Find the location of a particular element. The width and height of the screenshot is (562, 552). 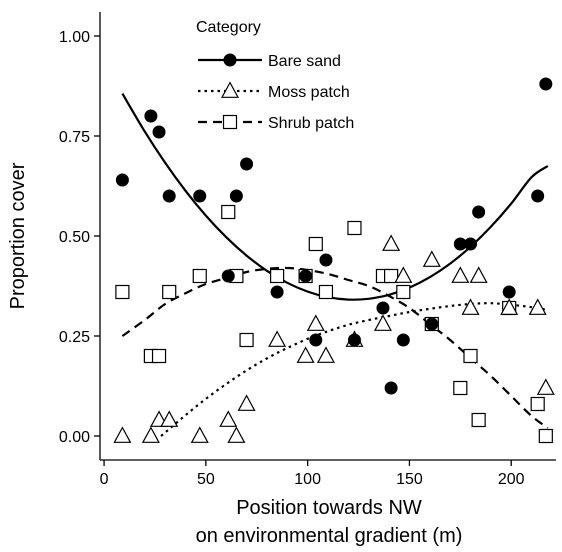

y-tick-label: 1.00 is located at coordinates (74, 37).